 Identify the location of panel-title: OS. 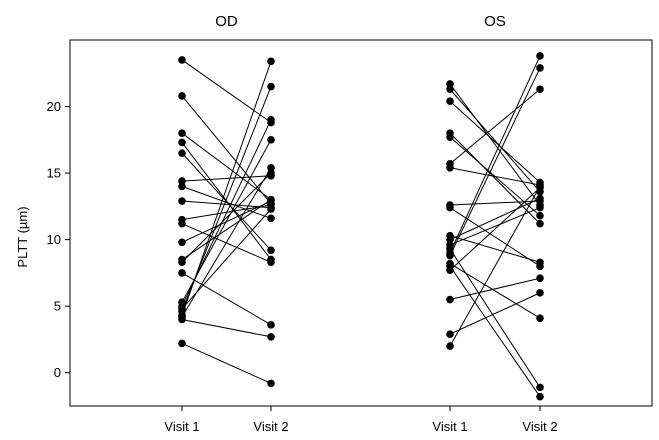
(495, 21).